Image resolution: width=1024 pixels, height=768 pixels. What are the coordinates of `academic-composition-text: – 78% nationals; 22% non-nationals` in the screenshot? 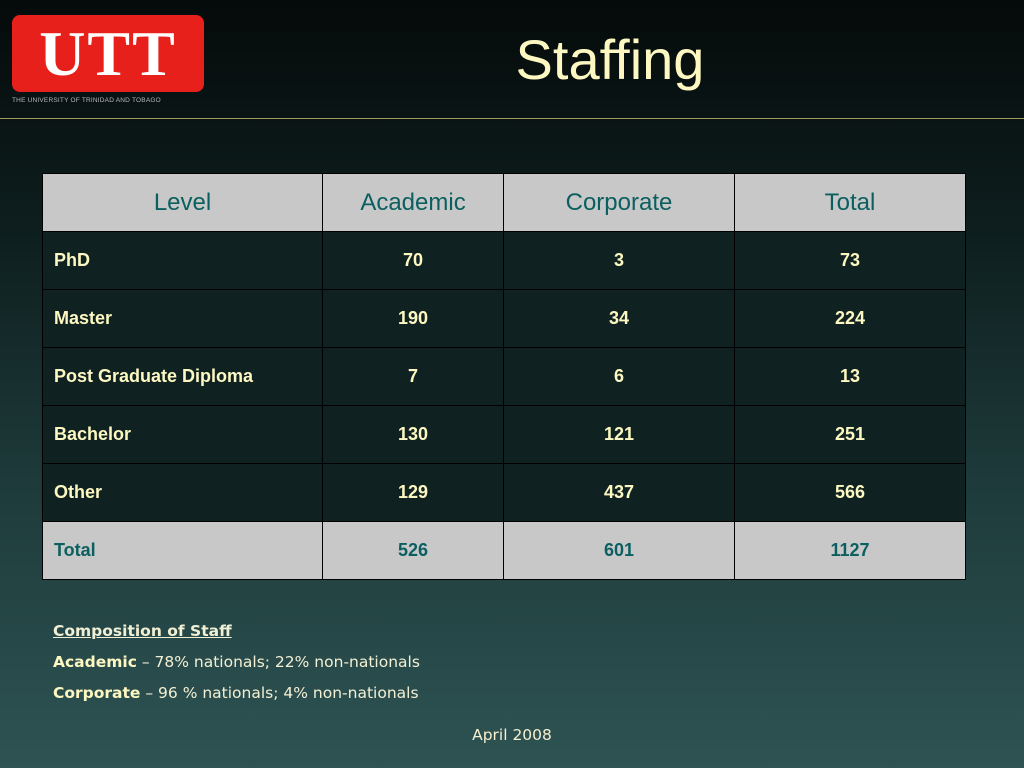 It's located at (278, 662).